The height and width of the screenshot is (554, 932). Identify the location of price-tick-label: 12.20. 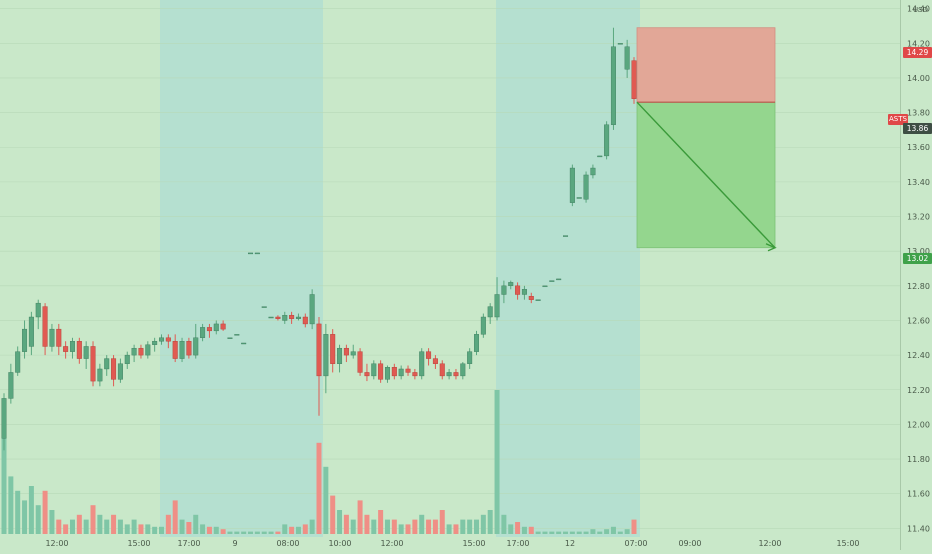
(918, 390).